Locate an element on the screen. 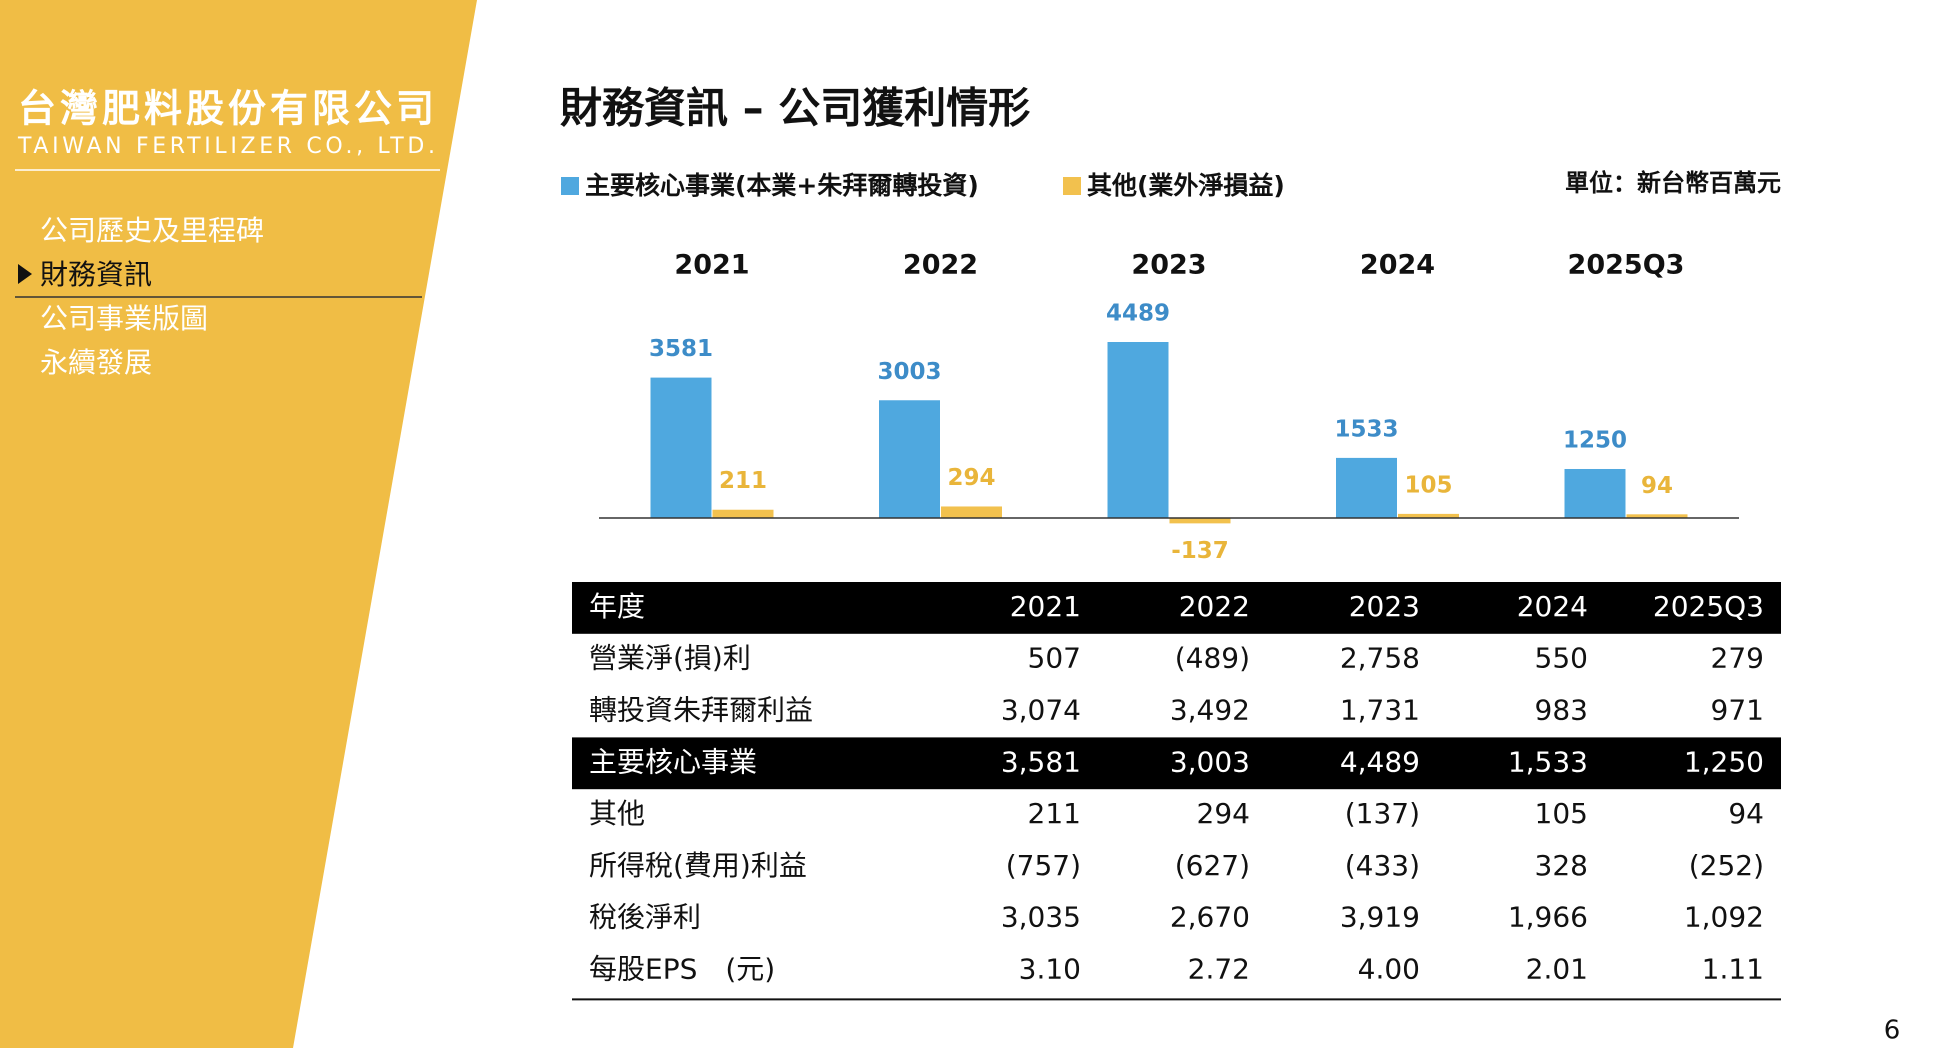 Image resolution: width=1958 pixels, height=1052 pixels. row-label: 年度 is located at coordinates (617, 606).